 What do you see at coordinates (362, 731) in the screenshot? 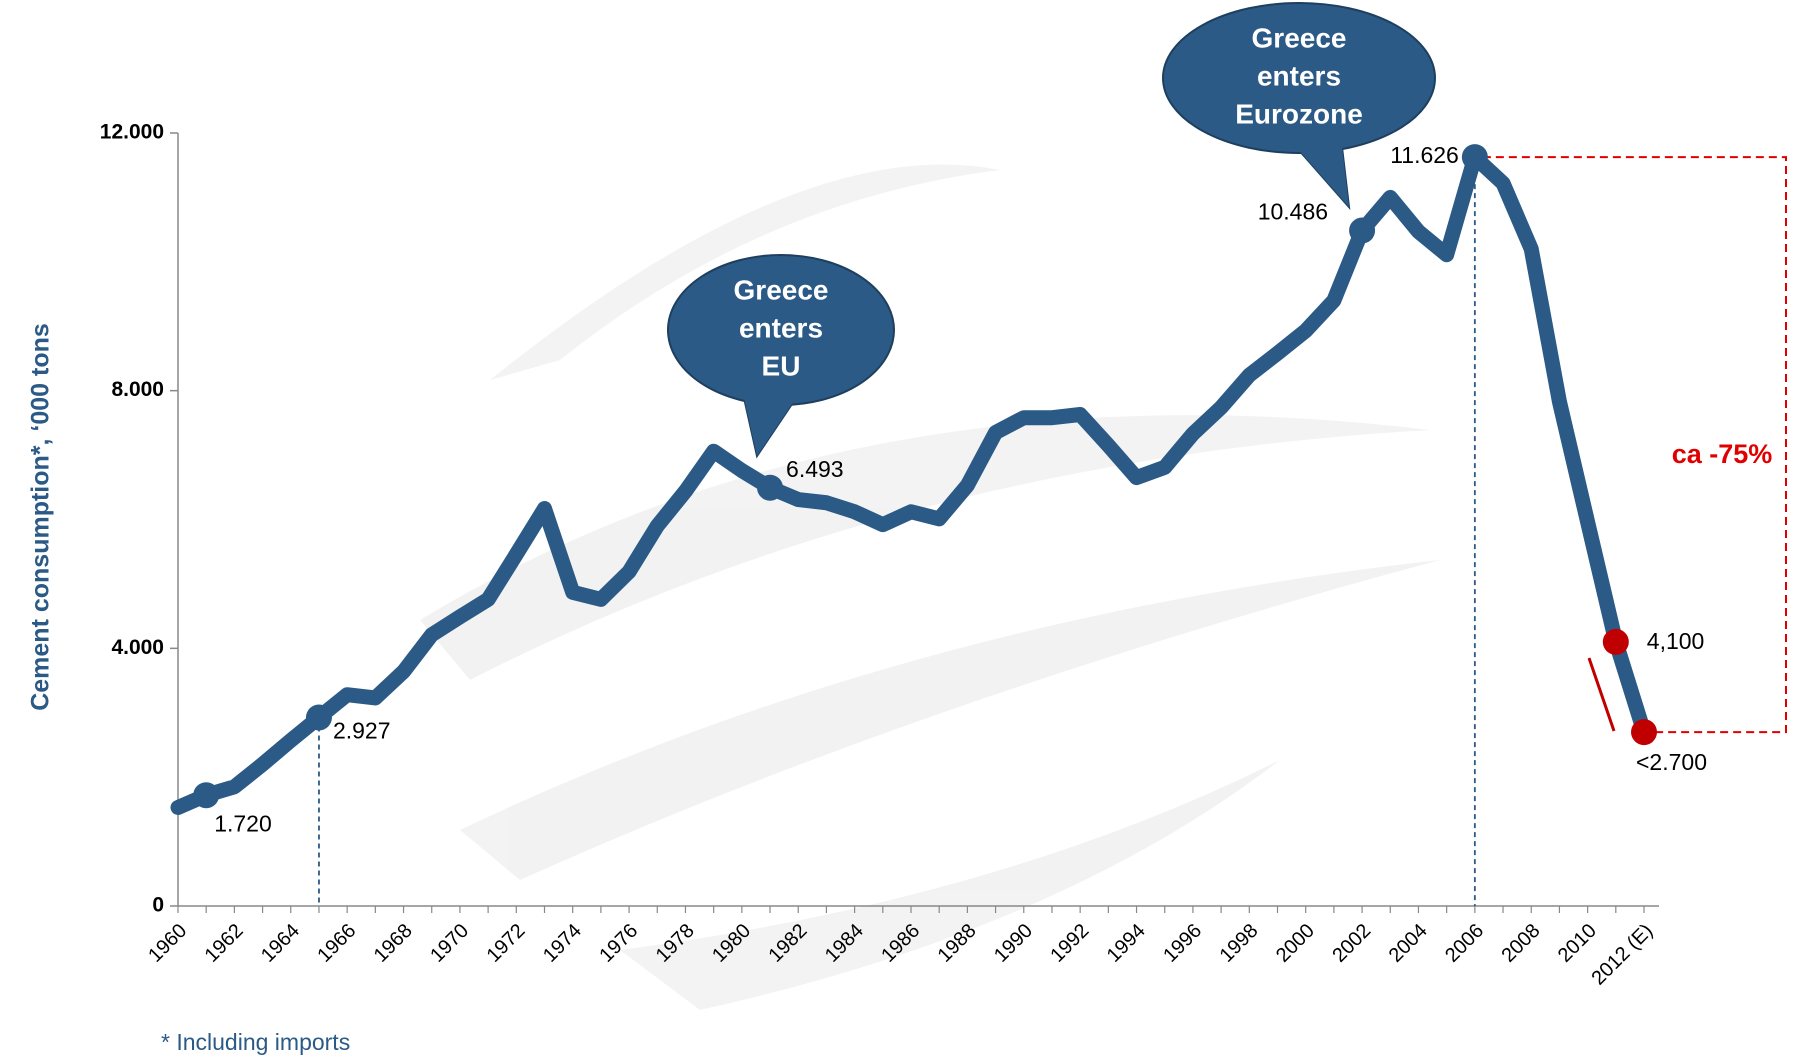
I see `data-label: 2.927` at bounding box center [362, 731].